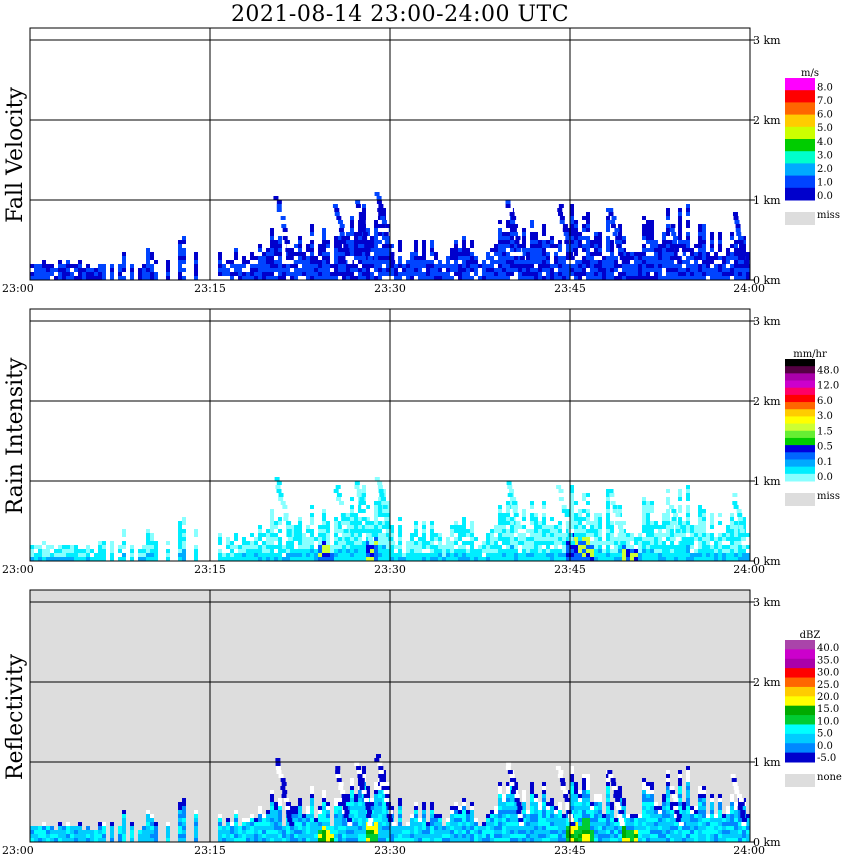  Describe the element at coordinates (390, 569) in the screenshot. I see `x-tick-label: 23:30` at that location.